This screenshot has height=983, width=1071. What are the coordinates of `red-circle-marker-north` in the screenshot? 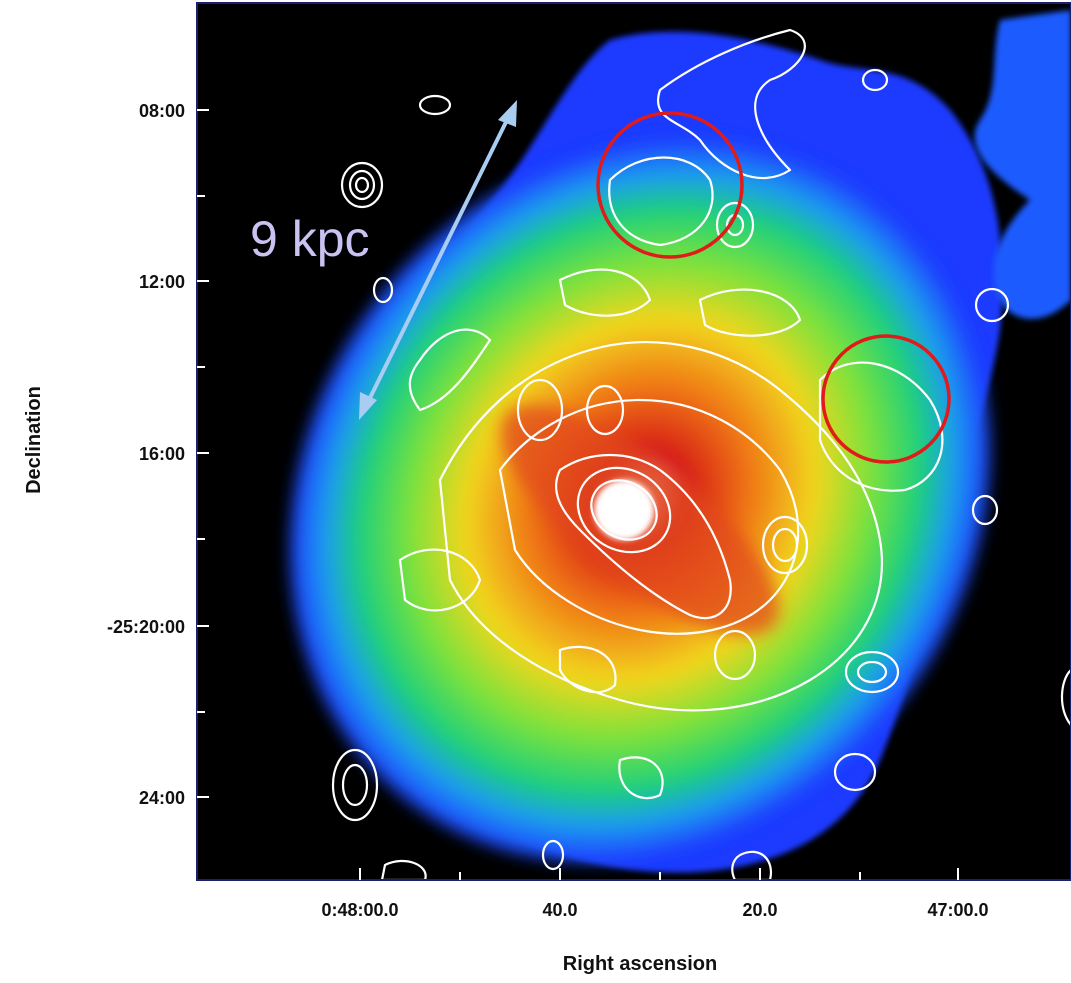 It's located at (670, 185).